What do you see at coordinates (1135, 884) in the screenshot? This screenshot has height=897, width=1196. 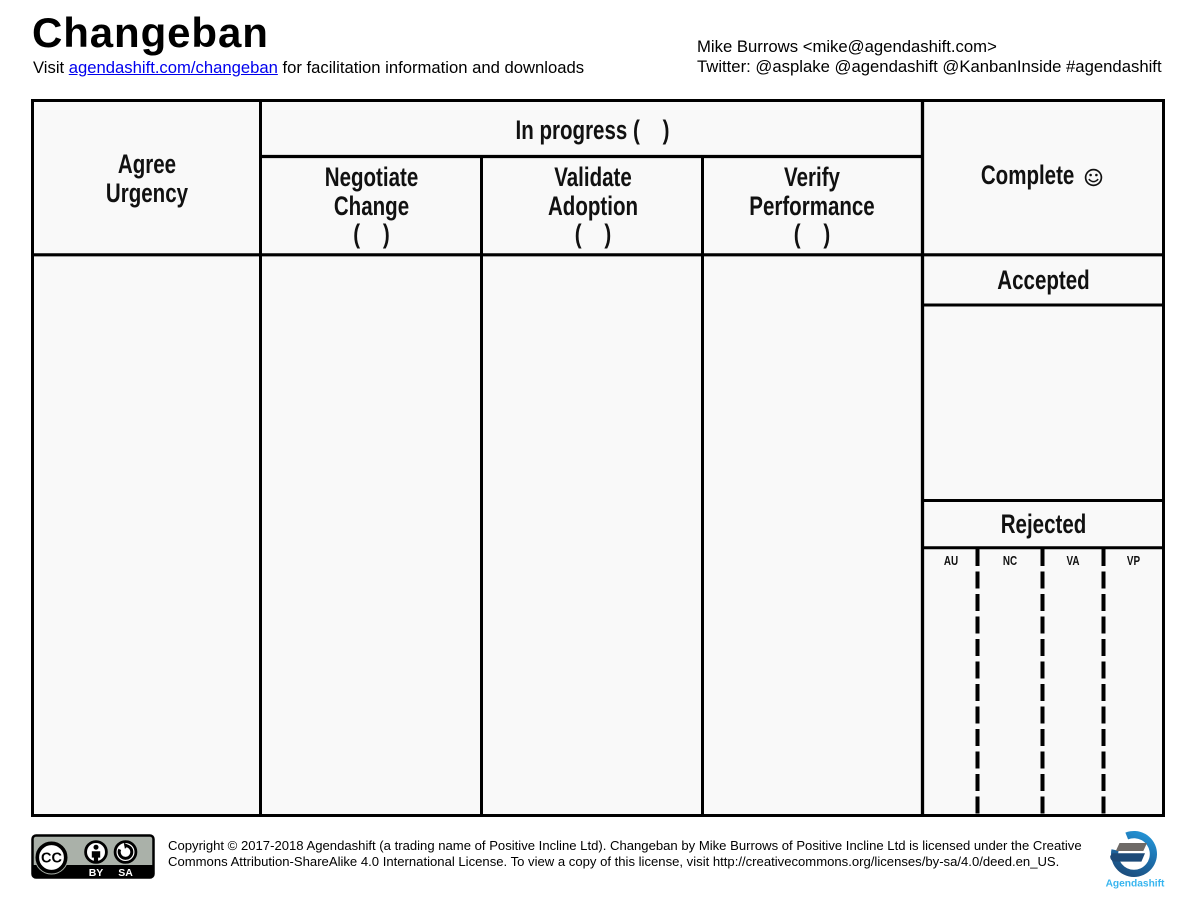 I see `svg-text: Agendashift` at bounding box center [1135, 884].